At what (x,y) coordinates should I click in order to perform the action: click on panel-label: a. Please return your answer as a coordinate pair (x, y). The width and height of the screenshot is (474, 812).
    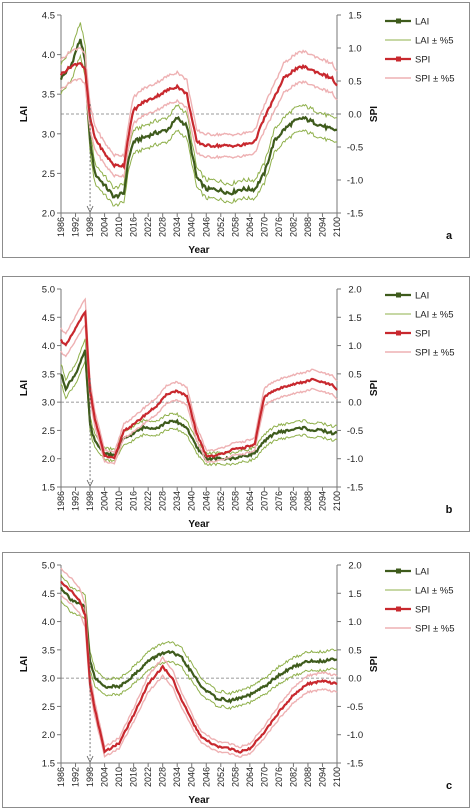
    Looking at the image, I should click on (449, 236).